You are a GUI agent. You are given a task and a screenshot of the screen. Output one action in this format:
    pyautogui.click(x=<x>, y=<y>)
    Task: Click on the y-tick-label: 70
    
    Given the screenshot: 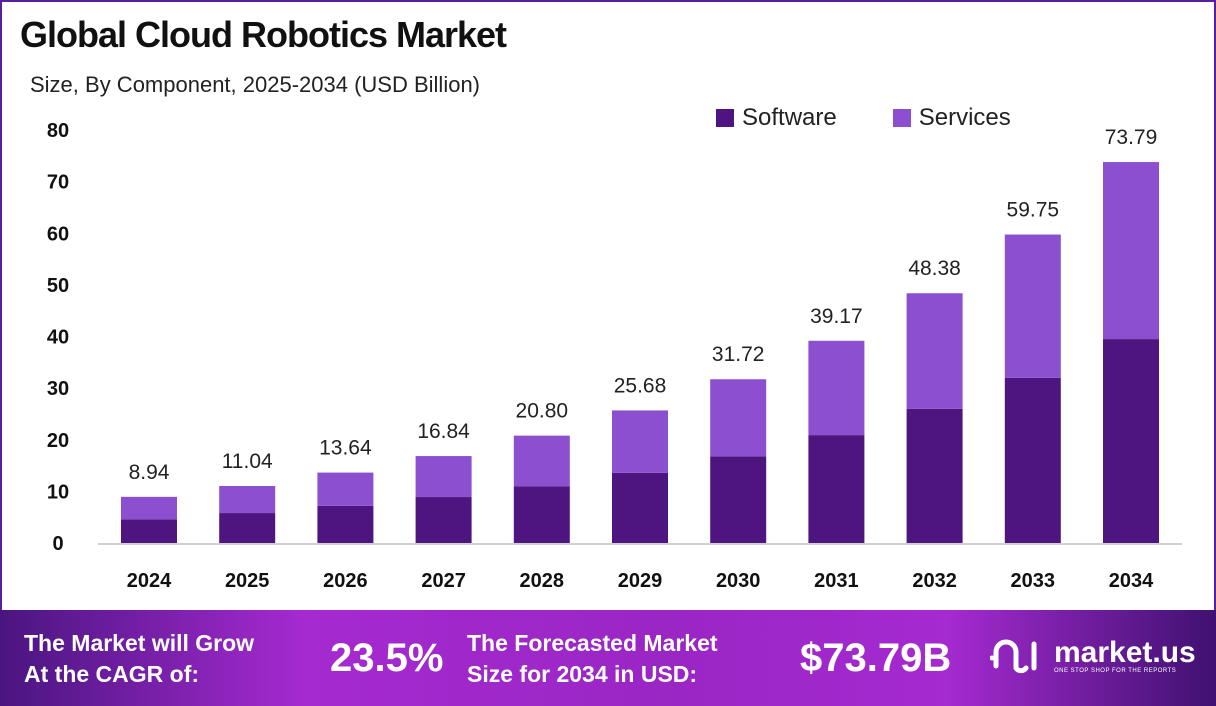 What is the action you would take?
    pyautogui.click(x=58, y=183)
    